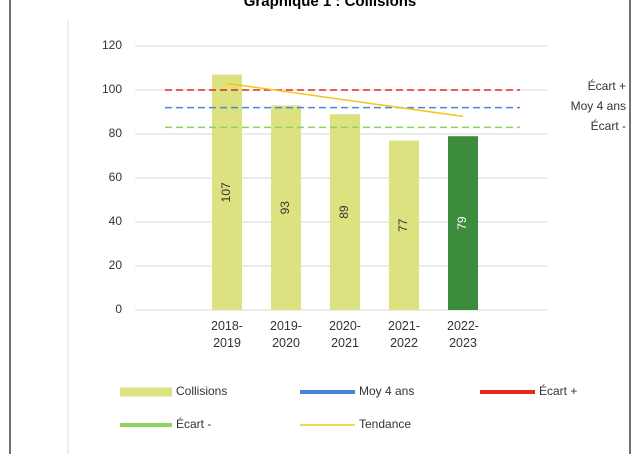  I want to click on x-tick-label: 2022-2023, so click(463, 334).